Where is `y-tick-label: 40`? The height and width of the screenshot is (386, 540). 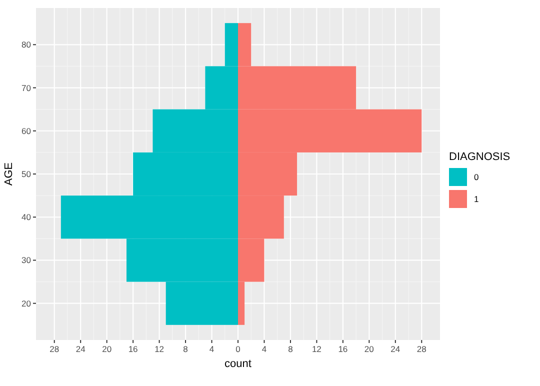 y-tick-label: 40 is located at coordinates (27, 217).